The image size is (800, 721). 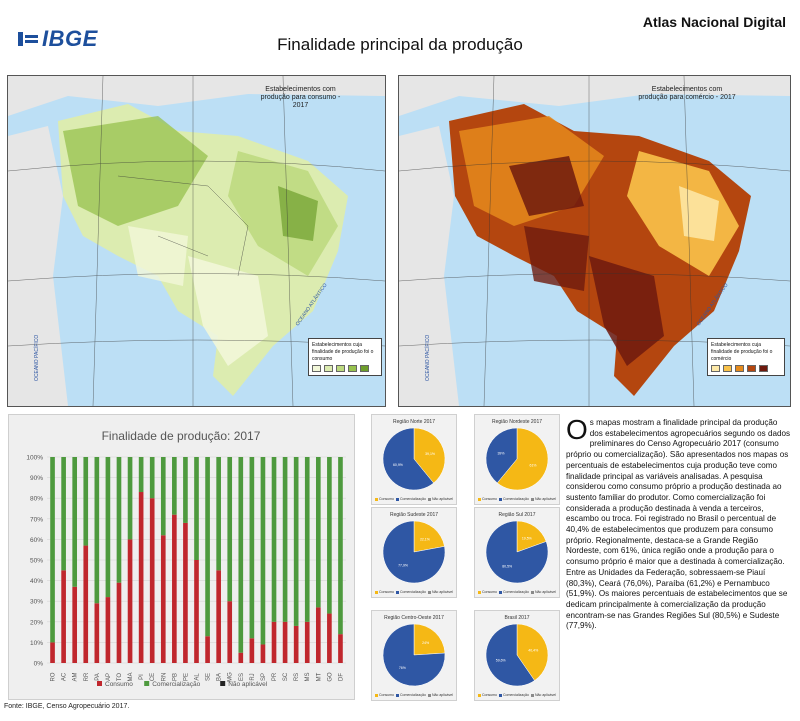 I want to click on pie-title: Brasil 2017, so click(x=517, y=618).